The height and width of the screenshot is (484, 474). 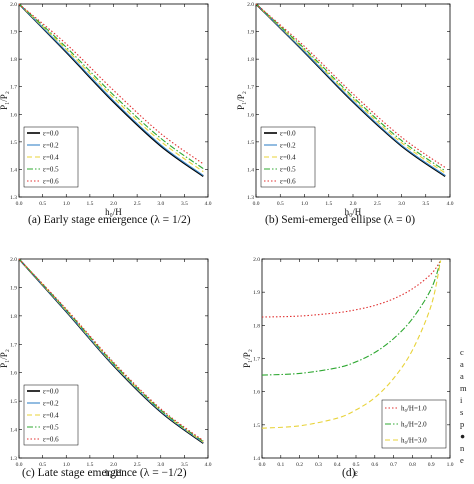 I want to click on legend-entry: h₀/H=1.0, so click(x=414, y=408).